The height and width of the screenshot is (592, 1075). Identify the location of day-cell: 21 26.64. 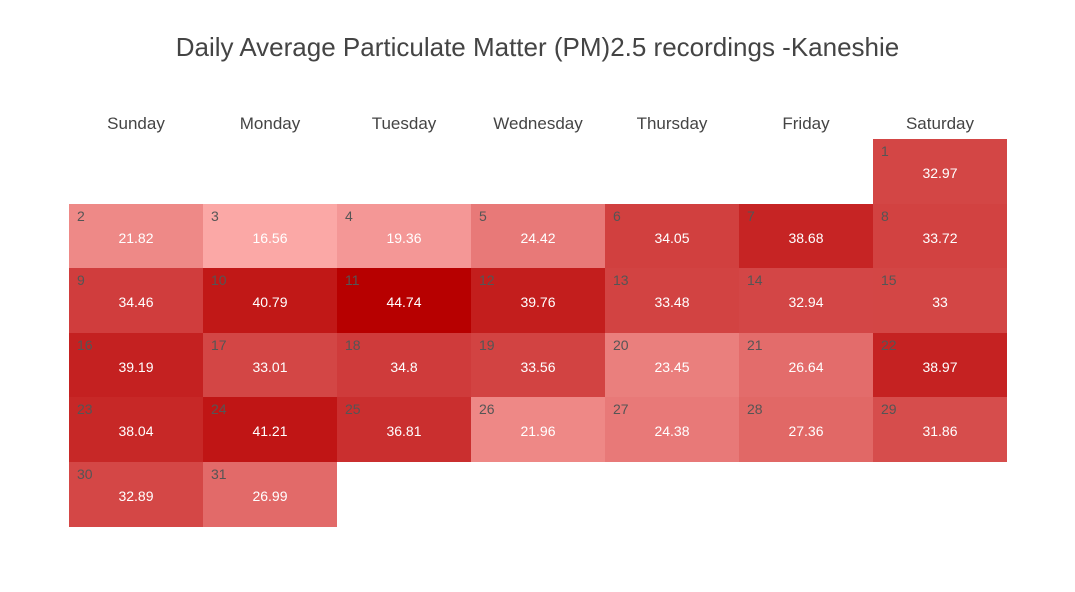
(806, 365).